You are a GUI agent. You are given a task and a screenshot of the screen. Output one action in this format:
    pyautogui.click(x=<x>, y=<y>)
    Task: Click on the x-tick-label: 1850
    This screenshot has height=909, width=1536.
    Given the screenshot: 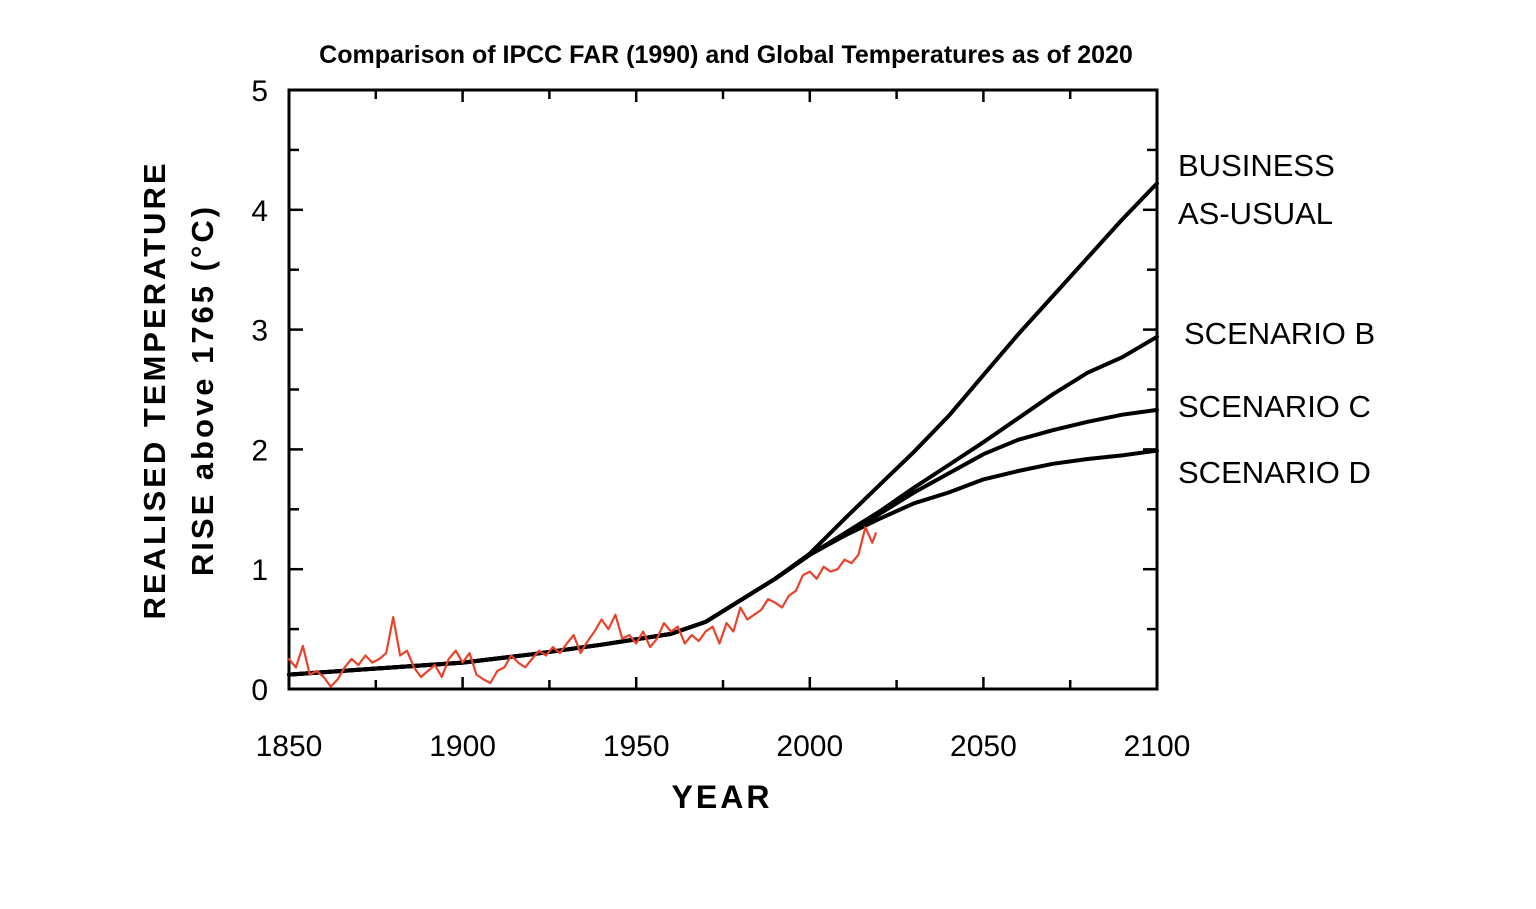 What is the action you would take?
    pyautogui.click(x=289, y=746)
    